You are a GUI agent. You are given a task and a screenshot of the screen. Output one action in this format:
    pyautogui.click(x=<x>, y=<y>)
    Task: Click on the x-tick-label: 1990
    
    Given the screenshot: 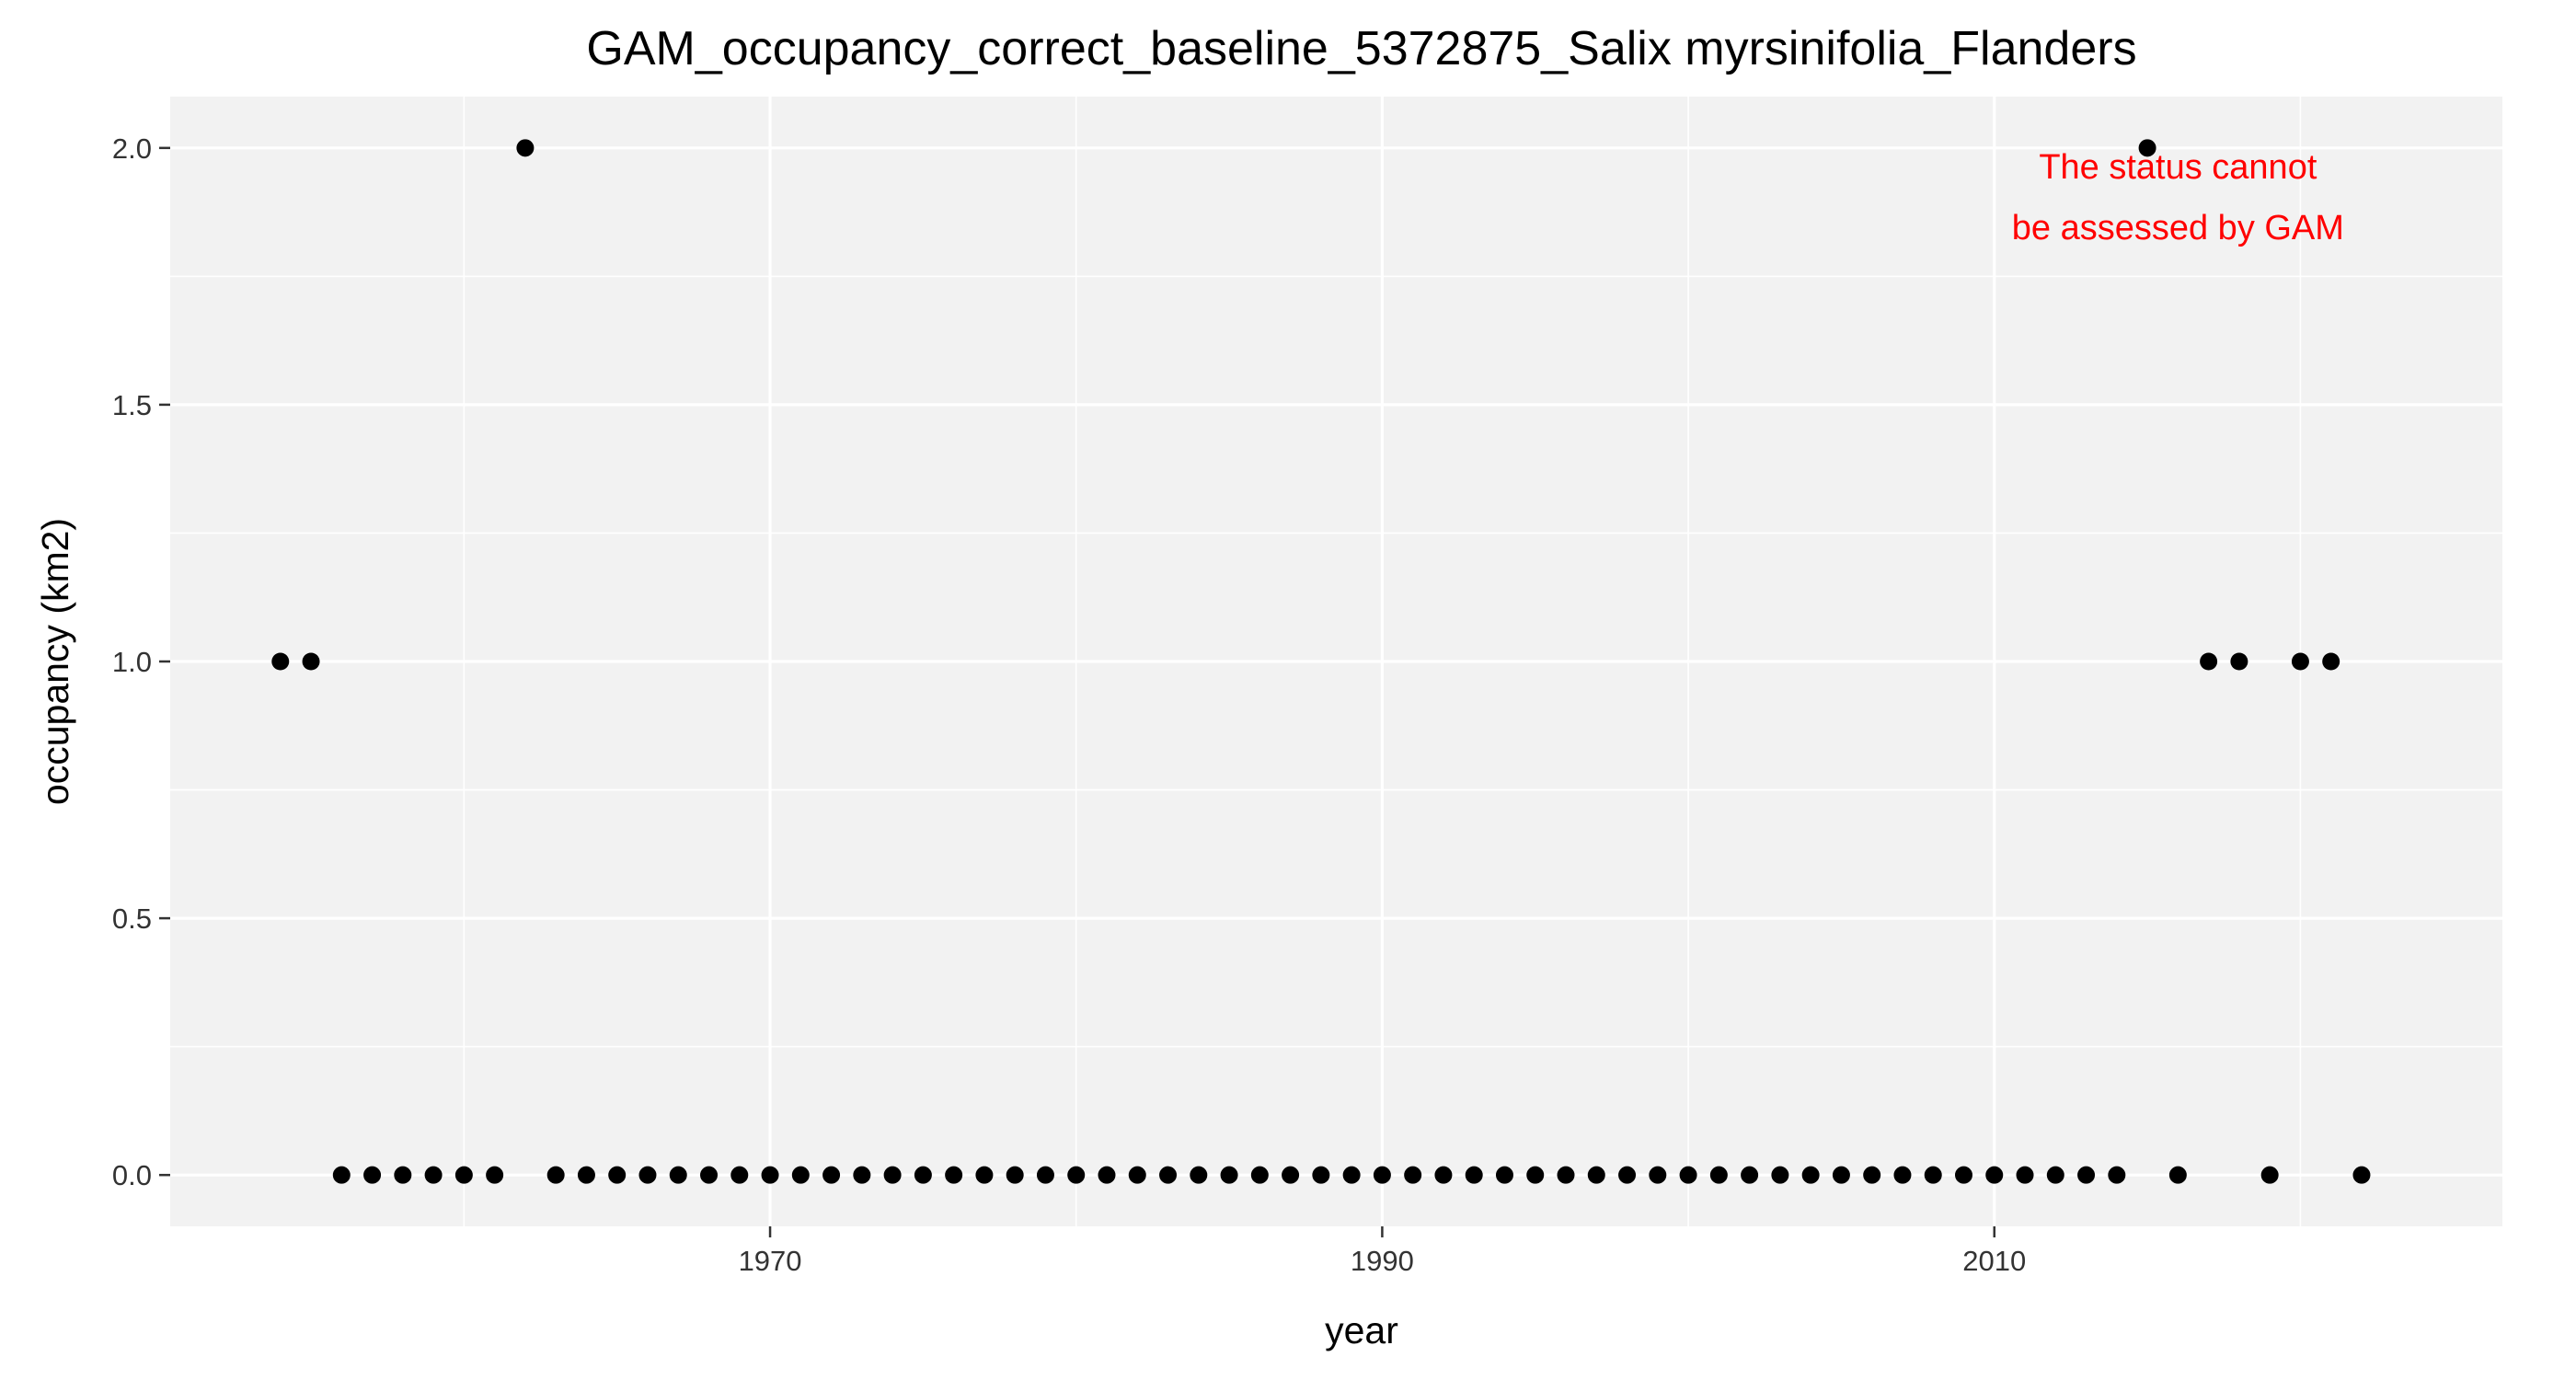 What is the action you would take?
    pyautogui.click(x=1382, y=1261)
    